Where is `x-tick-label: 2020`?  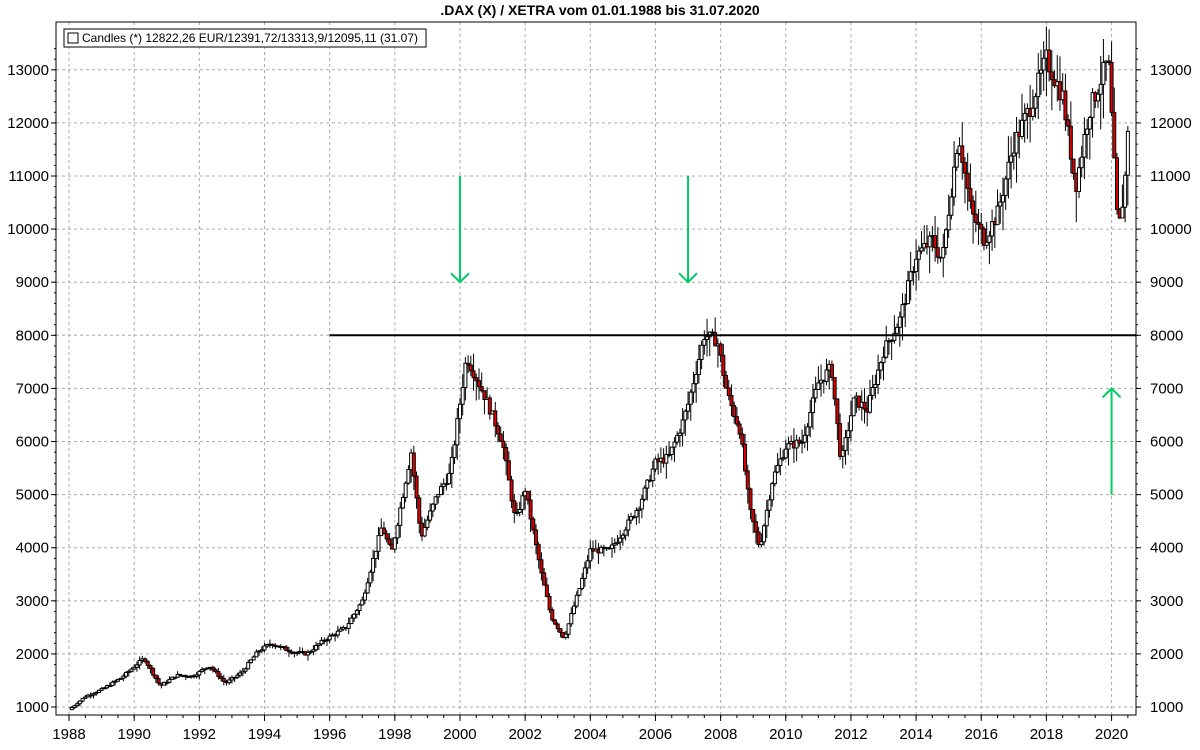 x-tick-label: 2020 is located at coordinates (1111, 734).